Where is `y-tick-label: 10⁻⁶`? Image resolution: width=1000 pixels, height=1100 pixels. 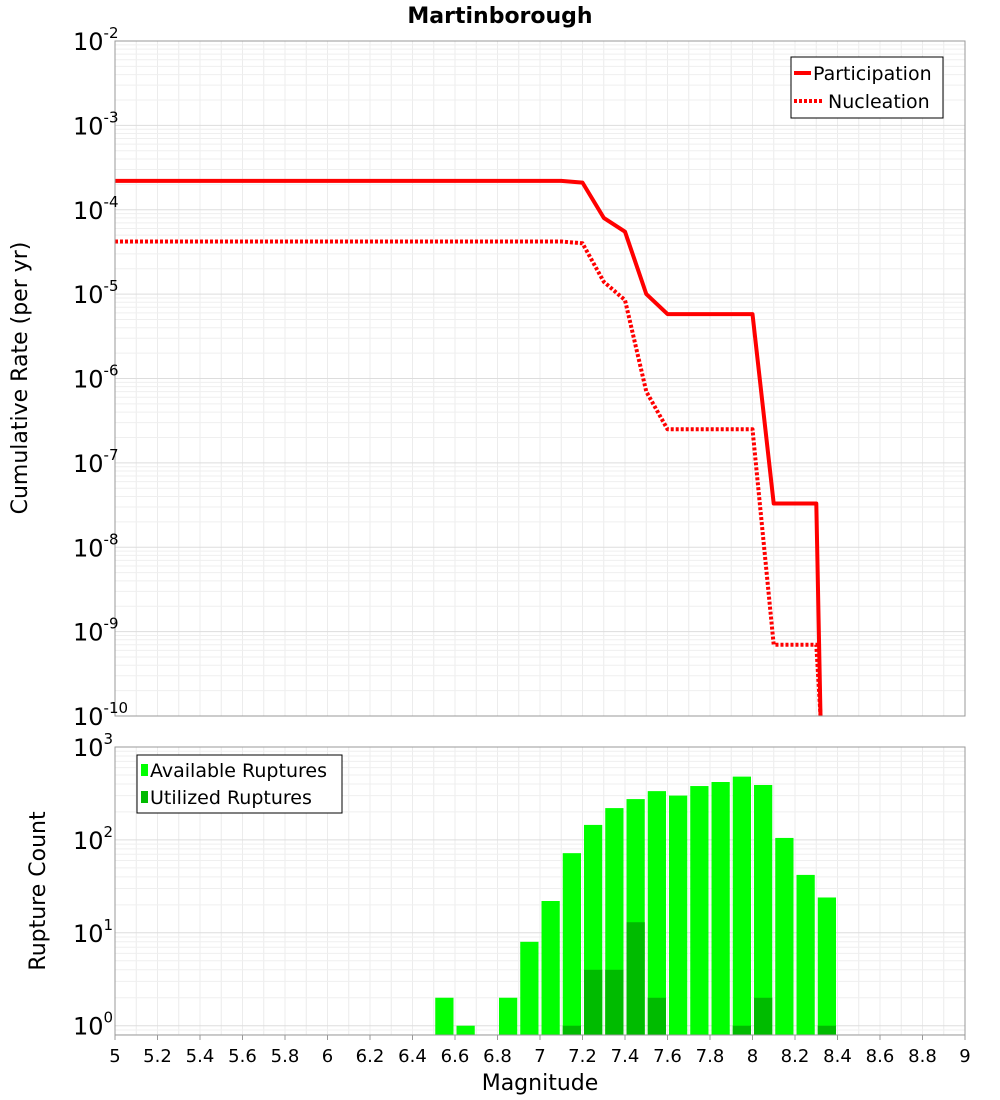
y-tick-label: 10⁻⁶ is located at coordinates (96, 378).